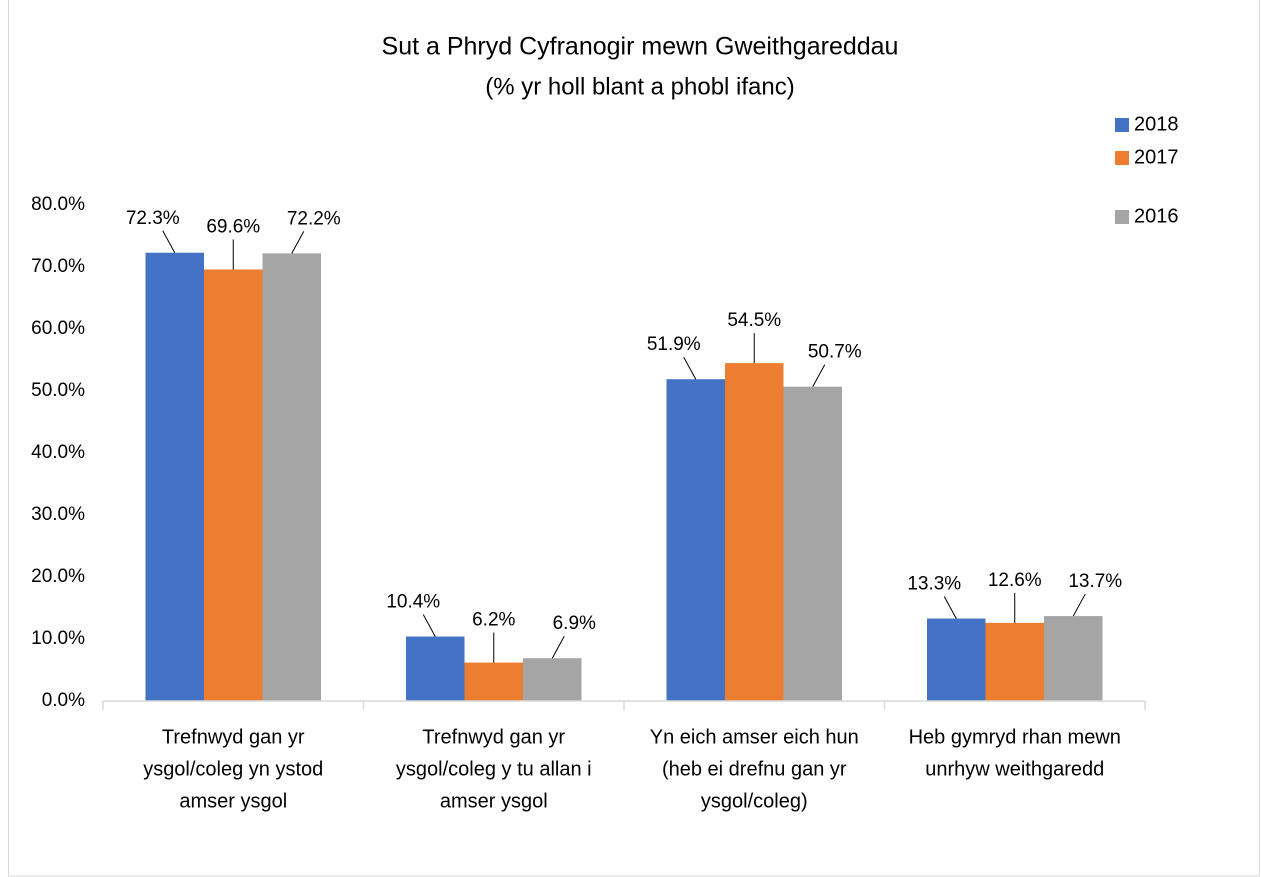 This screenshot has height=877, width=1261. What do you see at coordinates (58, 576) in the screenshot?
I see `y-tick-label: 20.0%` at bounding box center [58, 576].